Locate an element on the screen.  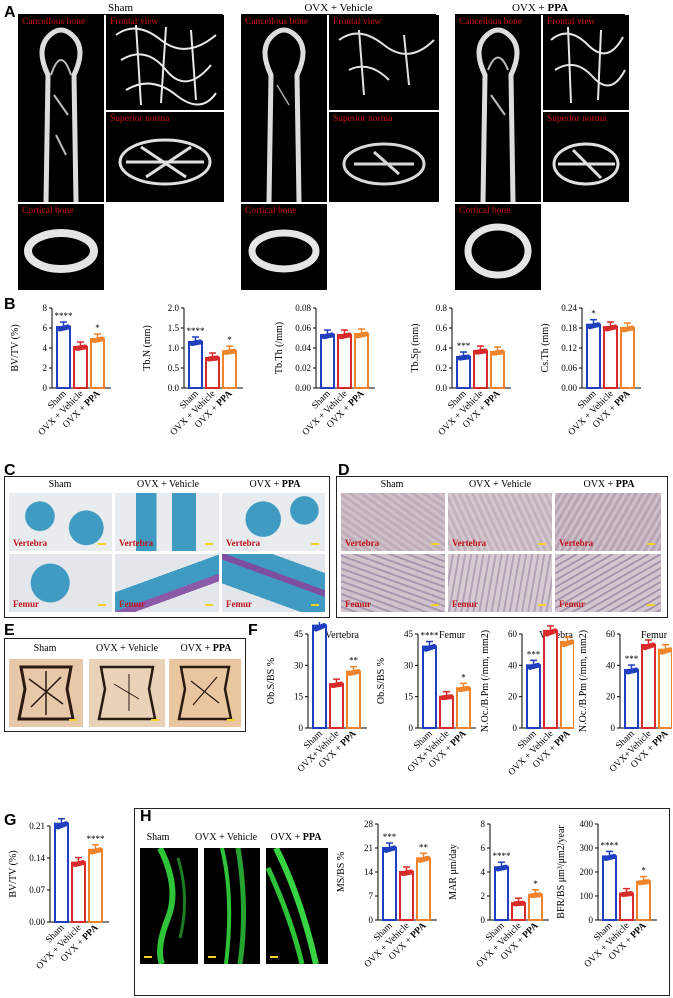
col-head-ppa: OVX + PPA is located at coordinates (609, 484).